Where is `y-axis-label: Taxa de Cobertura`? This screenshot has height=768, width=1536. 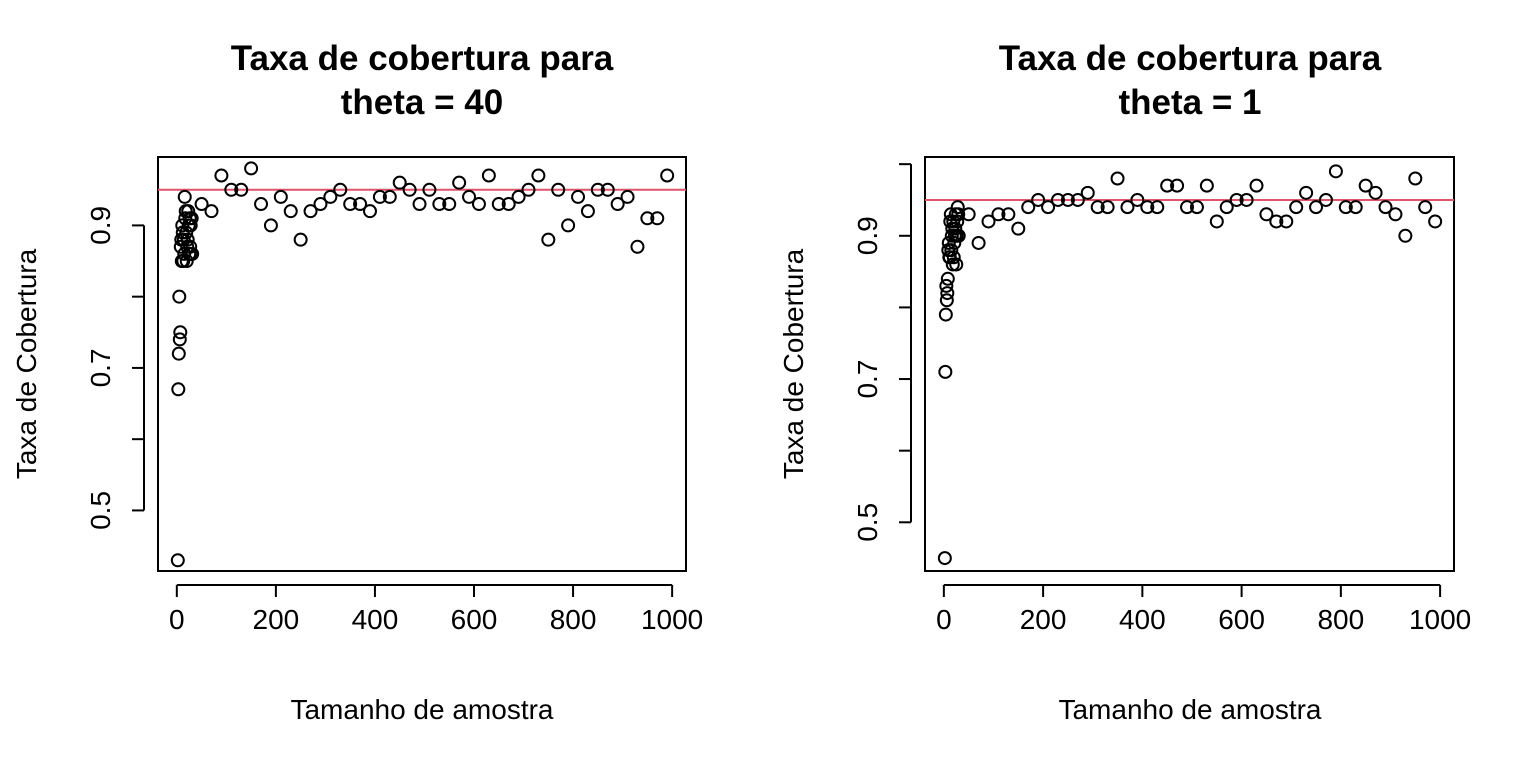
y-axis-label: Taxa de Cobertura is located at coordinates (793, 363).